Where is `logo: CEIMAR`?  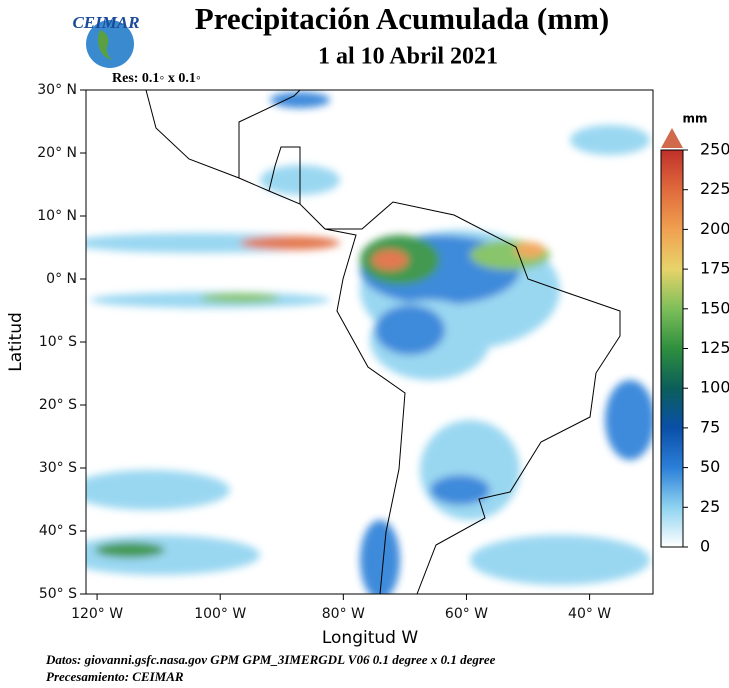
logo: CEIMAR is located at coordinates (106, 40).